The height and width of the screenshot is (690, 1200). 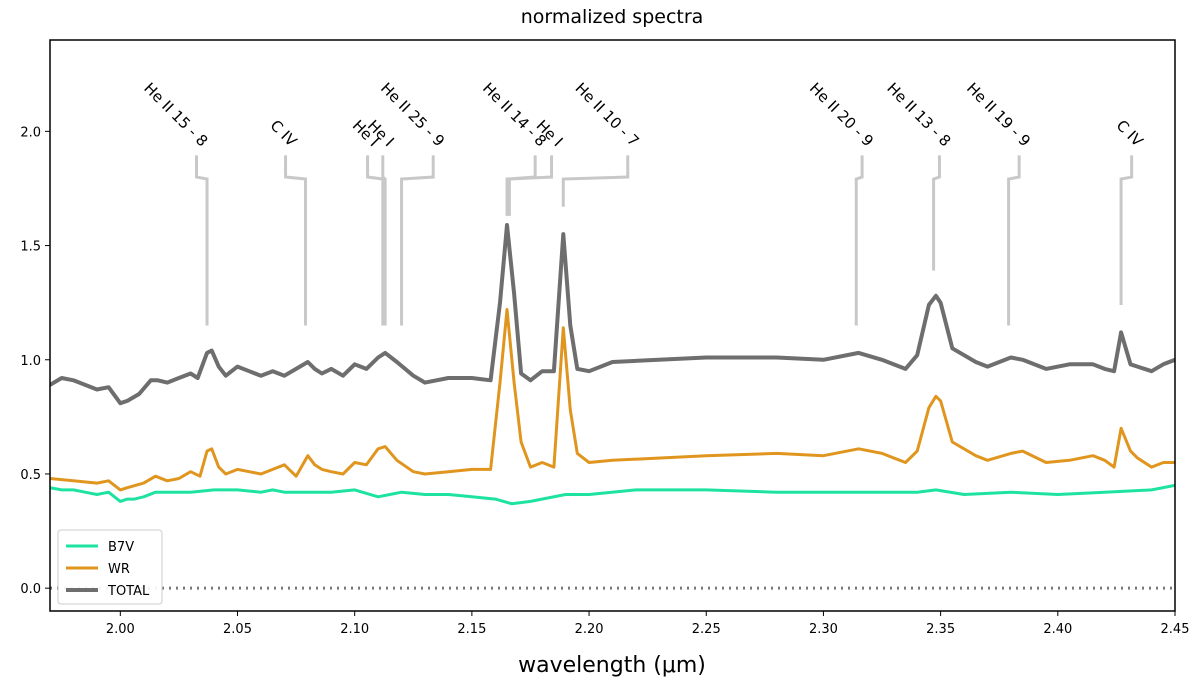 I want to click on line-label-11: C IV, so click(x=1130, y=133).